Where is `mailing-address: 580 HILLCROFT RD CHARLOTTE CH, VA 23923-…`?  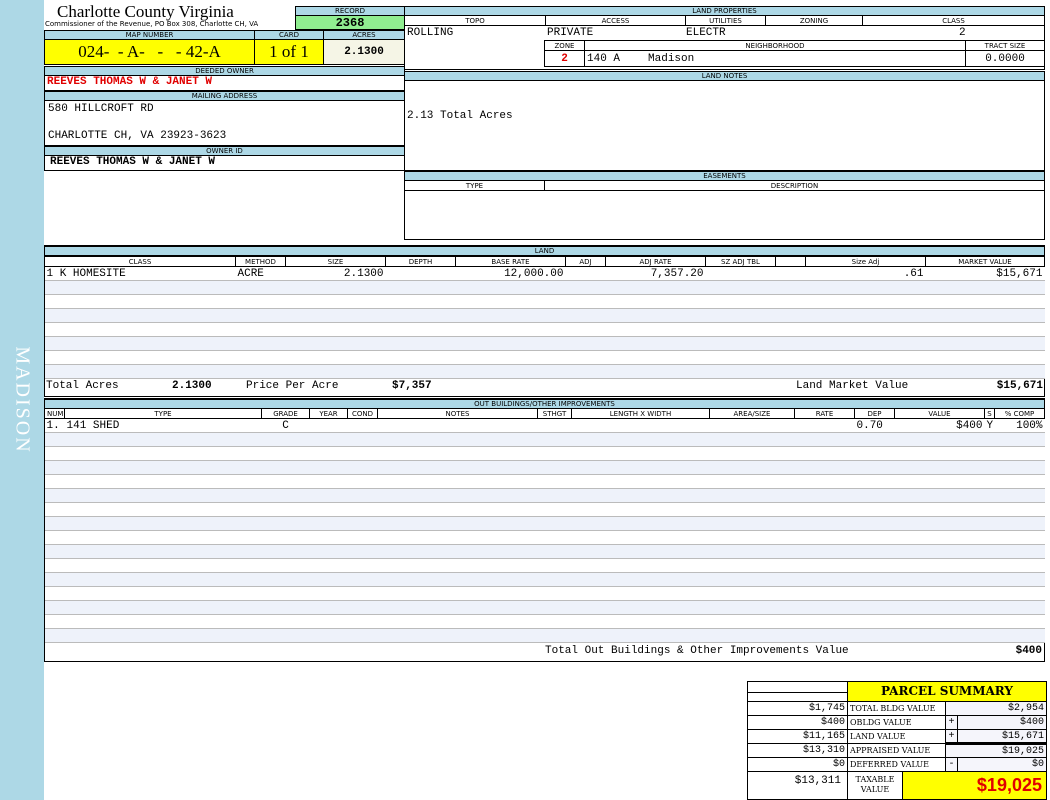 mailing-address: 580 HILLCROFT RD CHARLOTTE CH, VA 23923-… is located at coordinates (224, 123).